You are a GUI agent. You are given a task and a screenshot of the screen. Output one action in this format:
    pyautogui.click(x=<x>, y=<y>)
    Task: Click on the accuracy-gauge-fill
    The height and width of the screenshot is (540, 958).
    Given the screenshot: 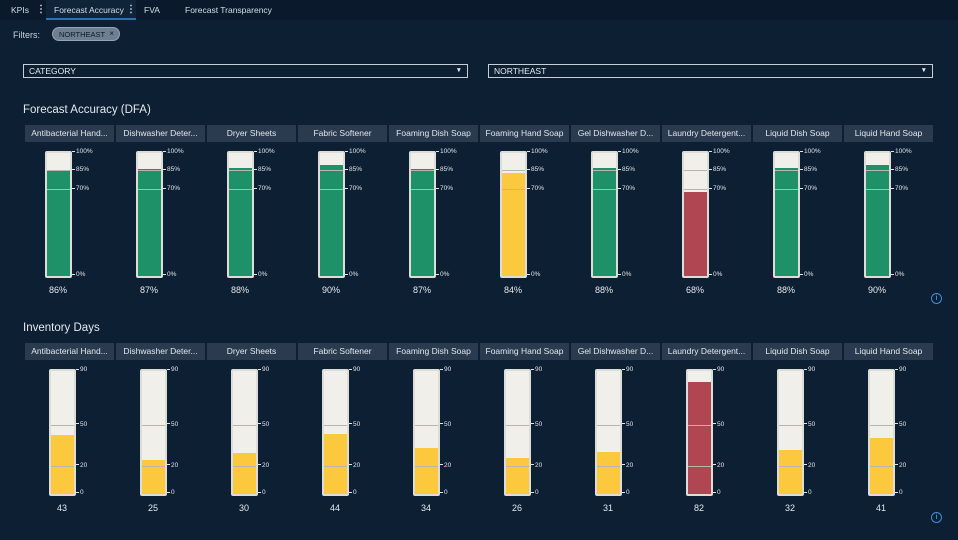 What is the action you would take?
    pyautogui.click(x=786, y=221)
    